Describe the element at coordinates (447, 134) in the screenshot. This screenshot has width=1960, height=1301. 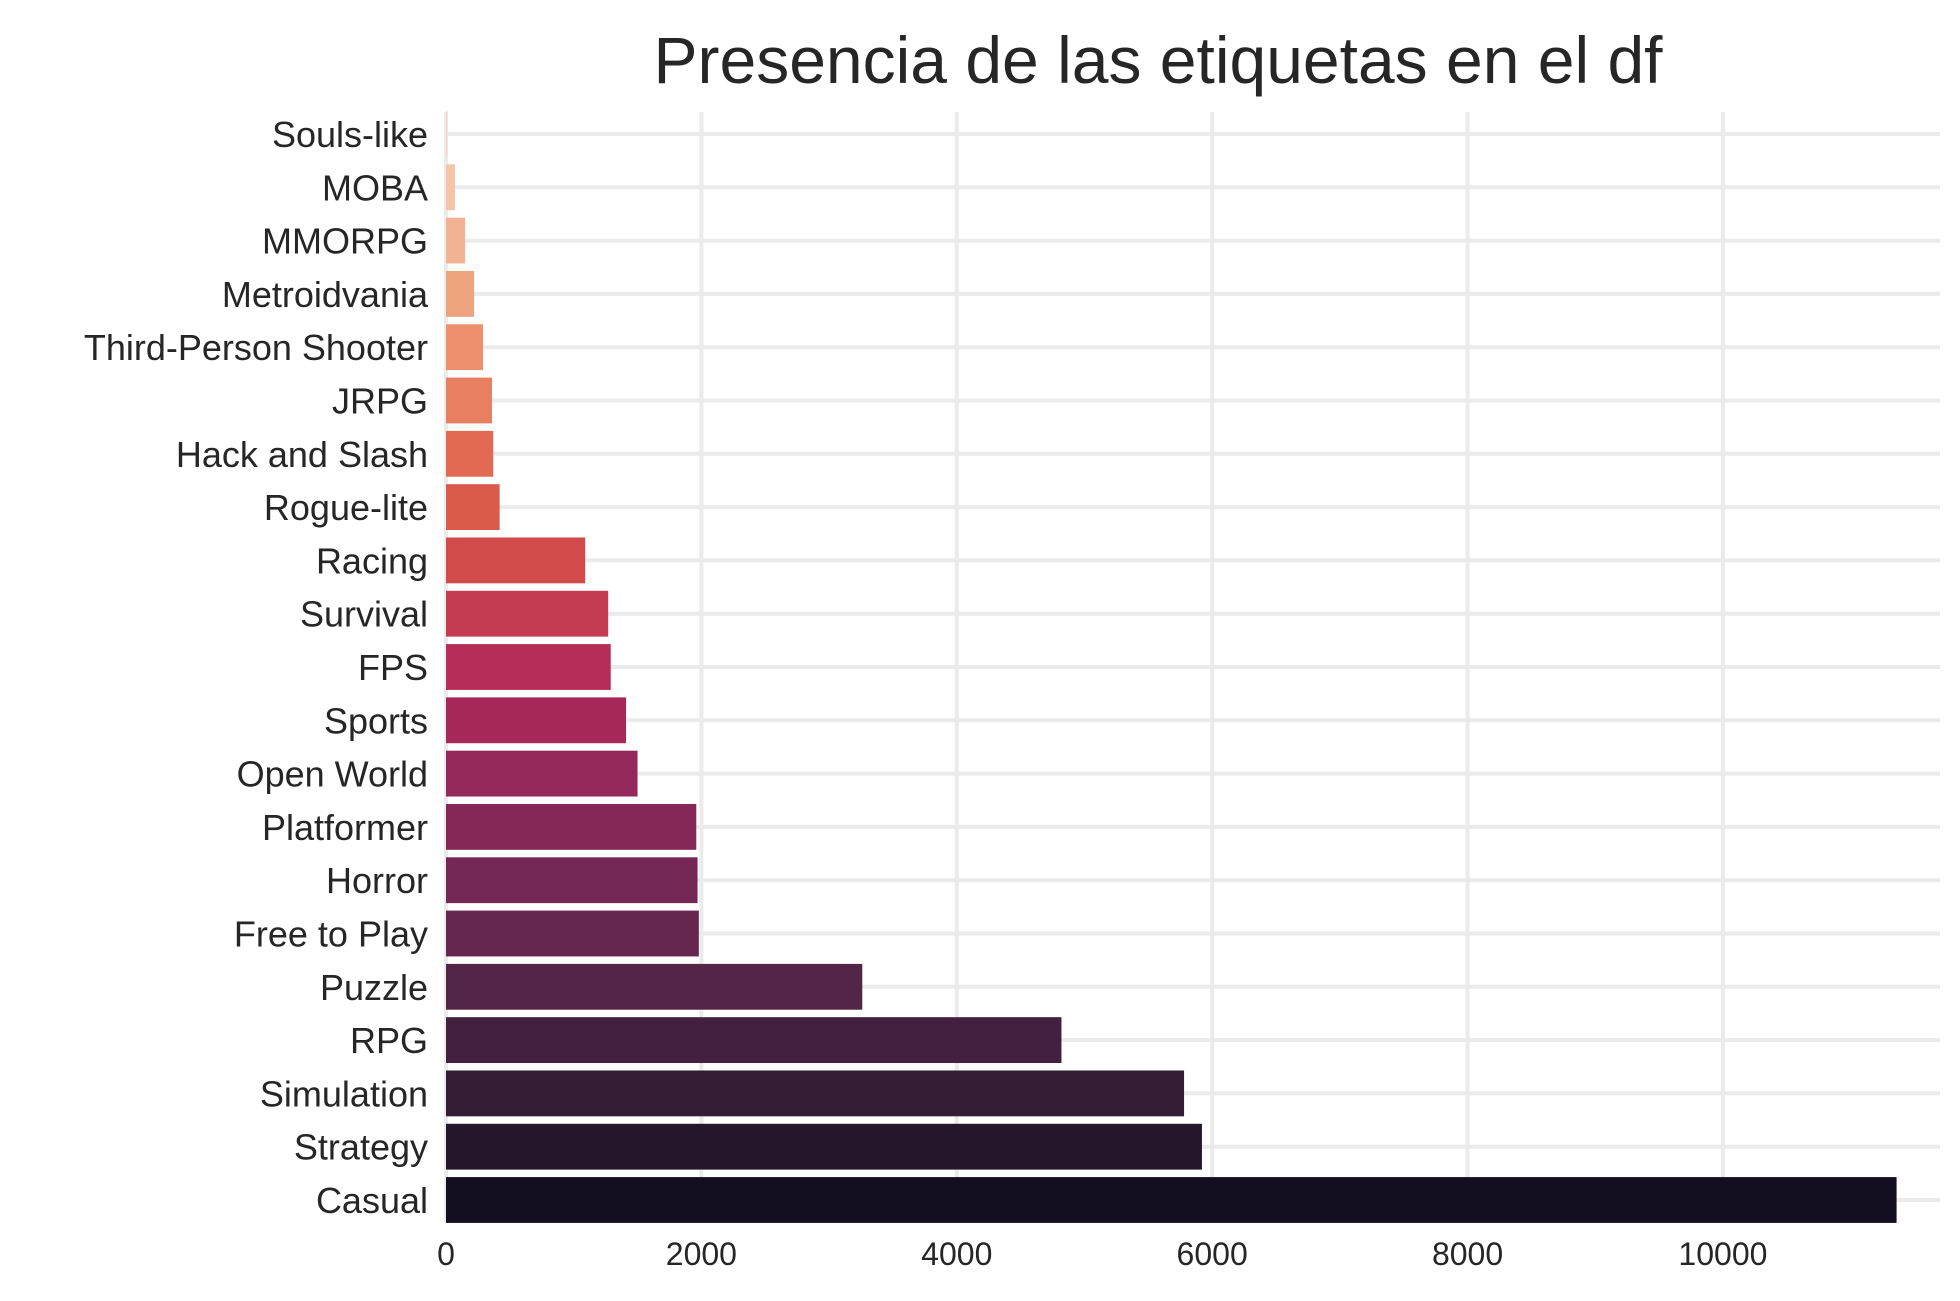
I see `bar-souls-like` at that location.